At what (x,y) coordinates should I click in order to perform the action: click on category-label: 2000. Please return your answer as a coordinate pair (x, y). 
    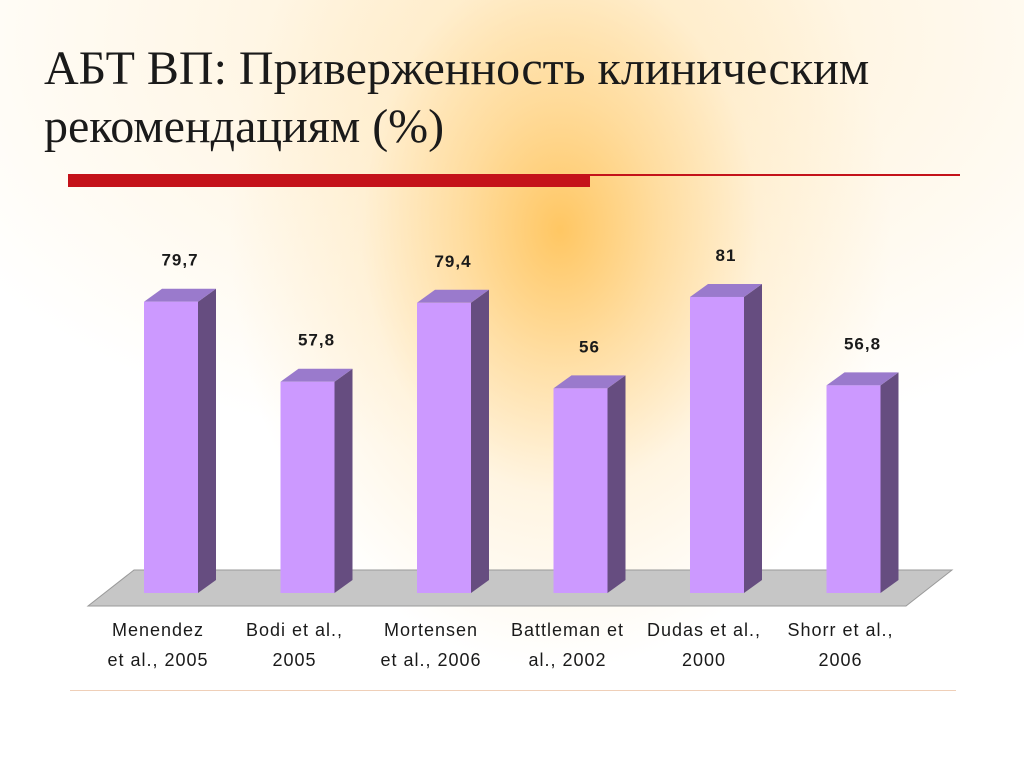
    Looking at the image, I should click on (704, 660).